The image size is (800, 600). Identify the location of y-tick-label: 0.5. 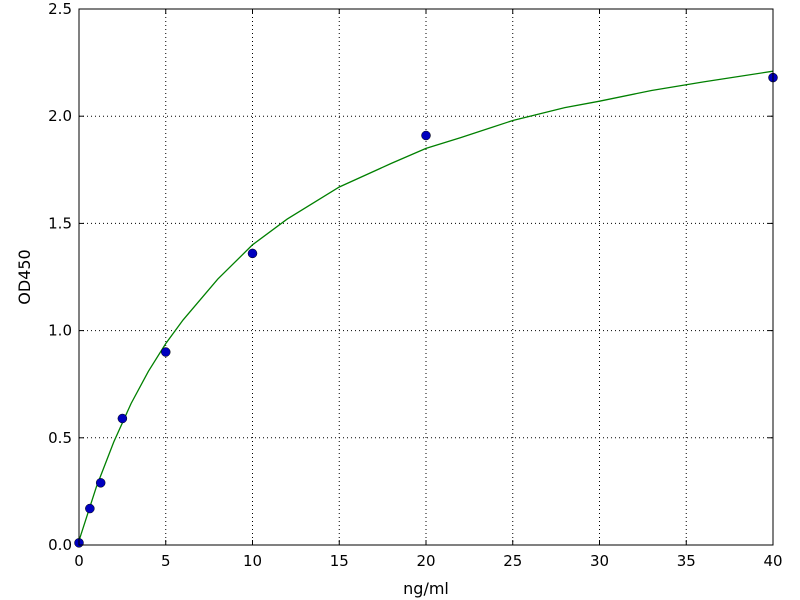
(60, 438).